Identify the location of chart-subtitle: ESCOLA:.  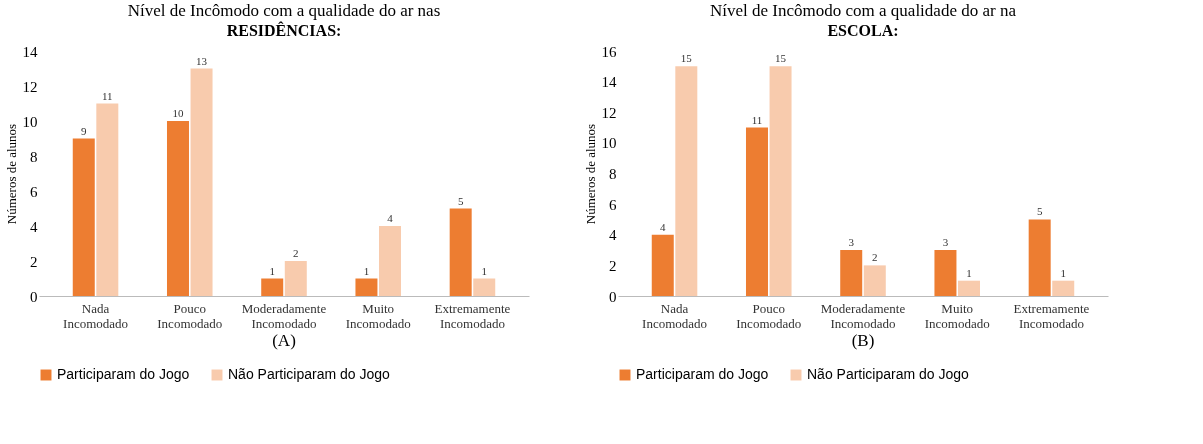
(863, 30).